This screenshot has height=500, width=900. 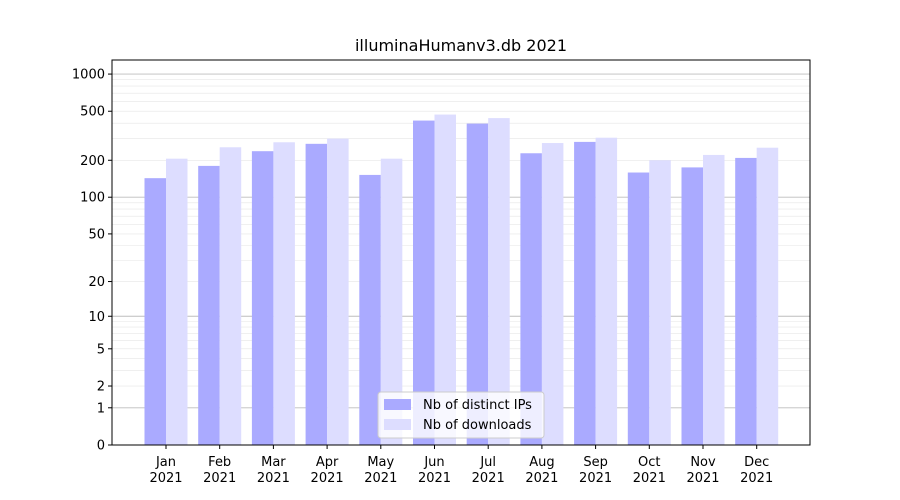 What do you see at coordinates (477, 425) in the screenshot?
I see `legend-label: Nb of downloads` at bounding box center [477, 425].